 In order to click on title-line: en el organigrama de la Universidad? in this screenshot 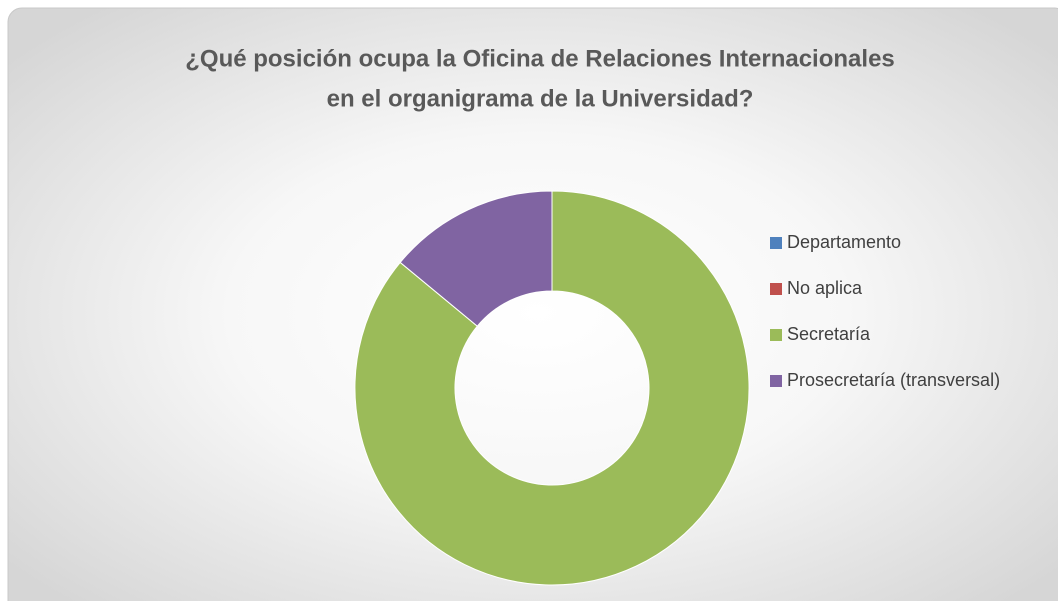, I will do `click(540, 98)`.